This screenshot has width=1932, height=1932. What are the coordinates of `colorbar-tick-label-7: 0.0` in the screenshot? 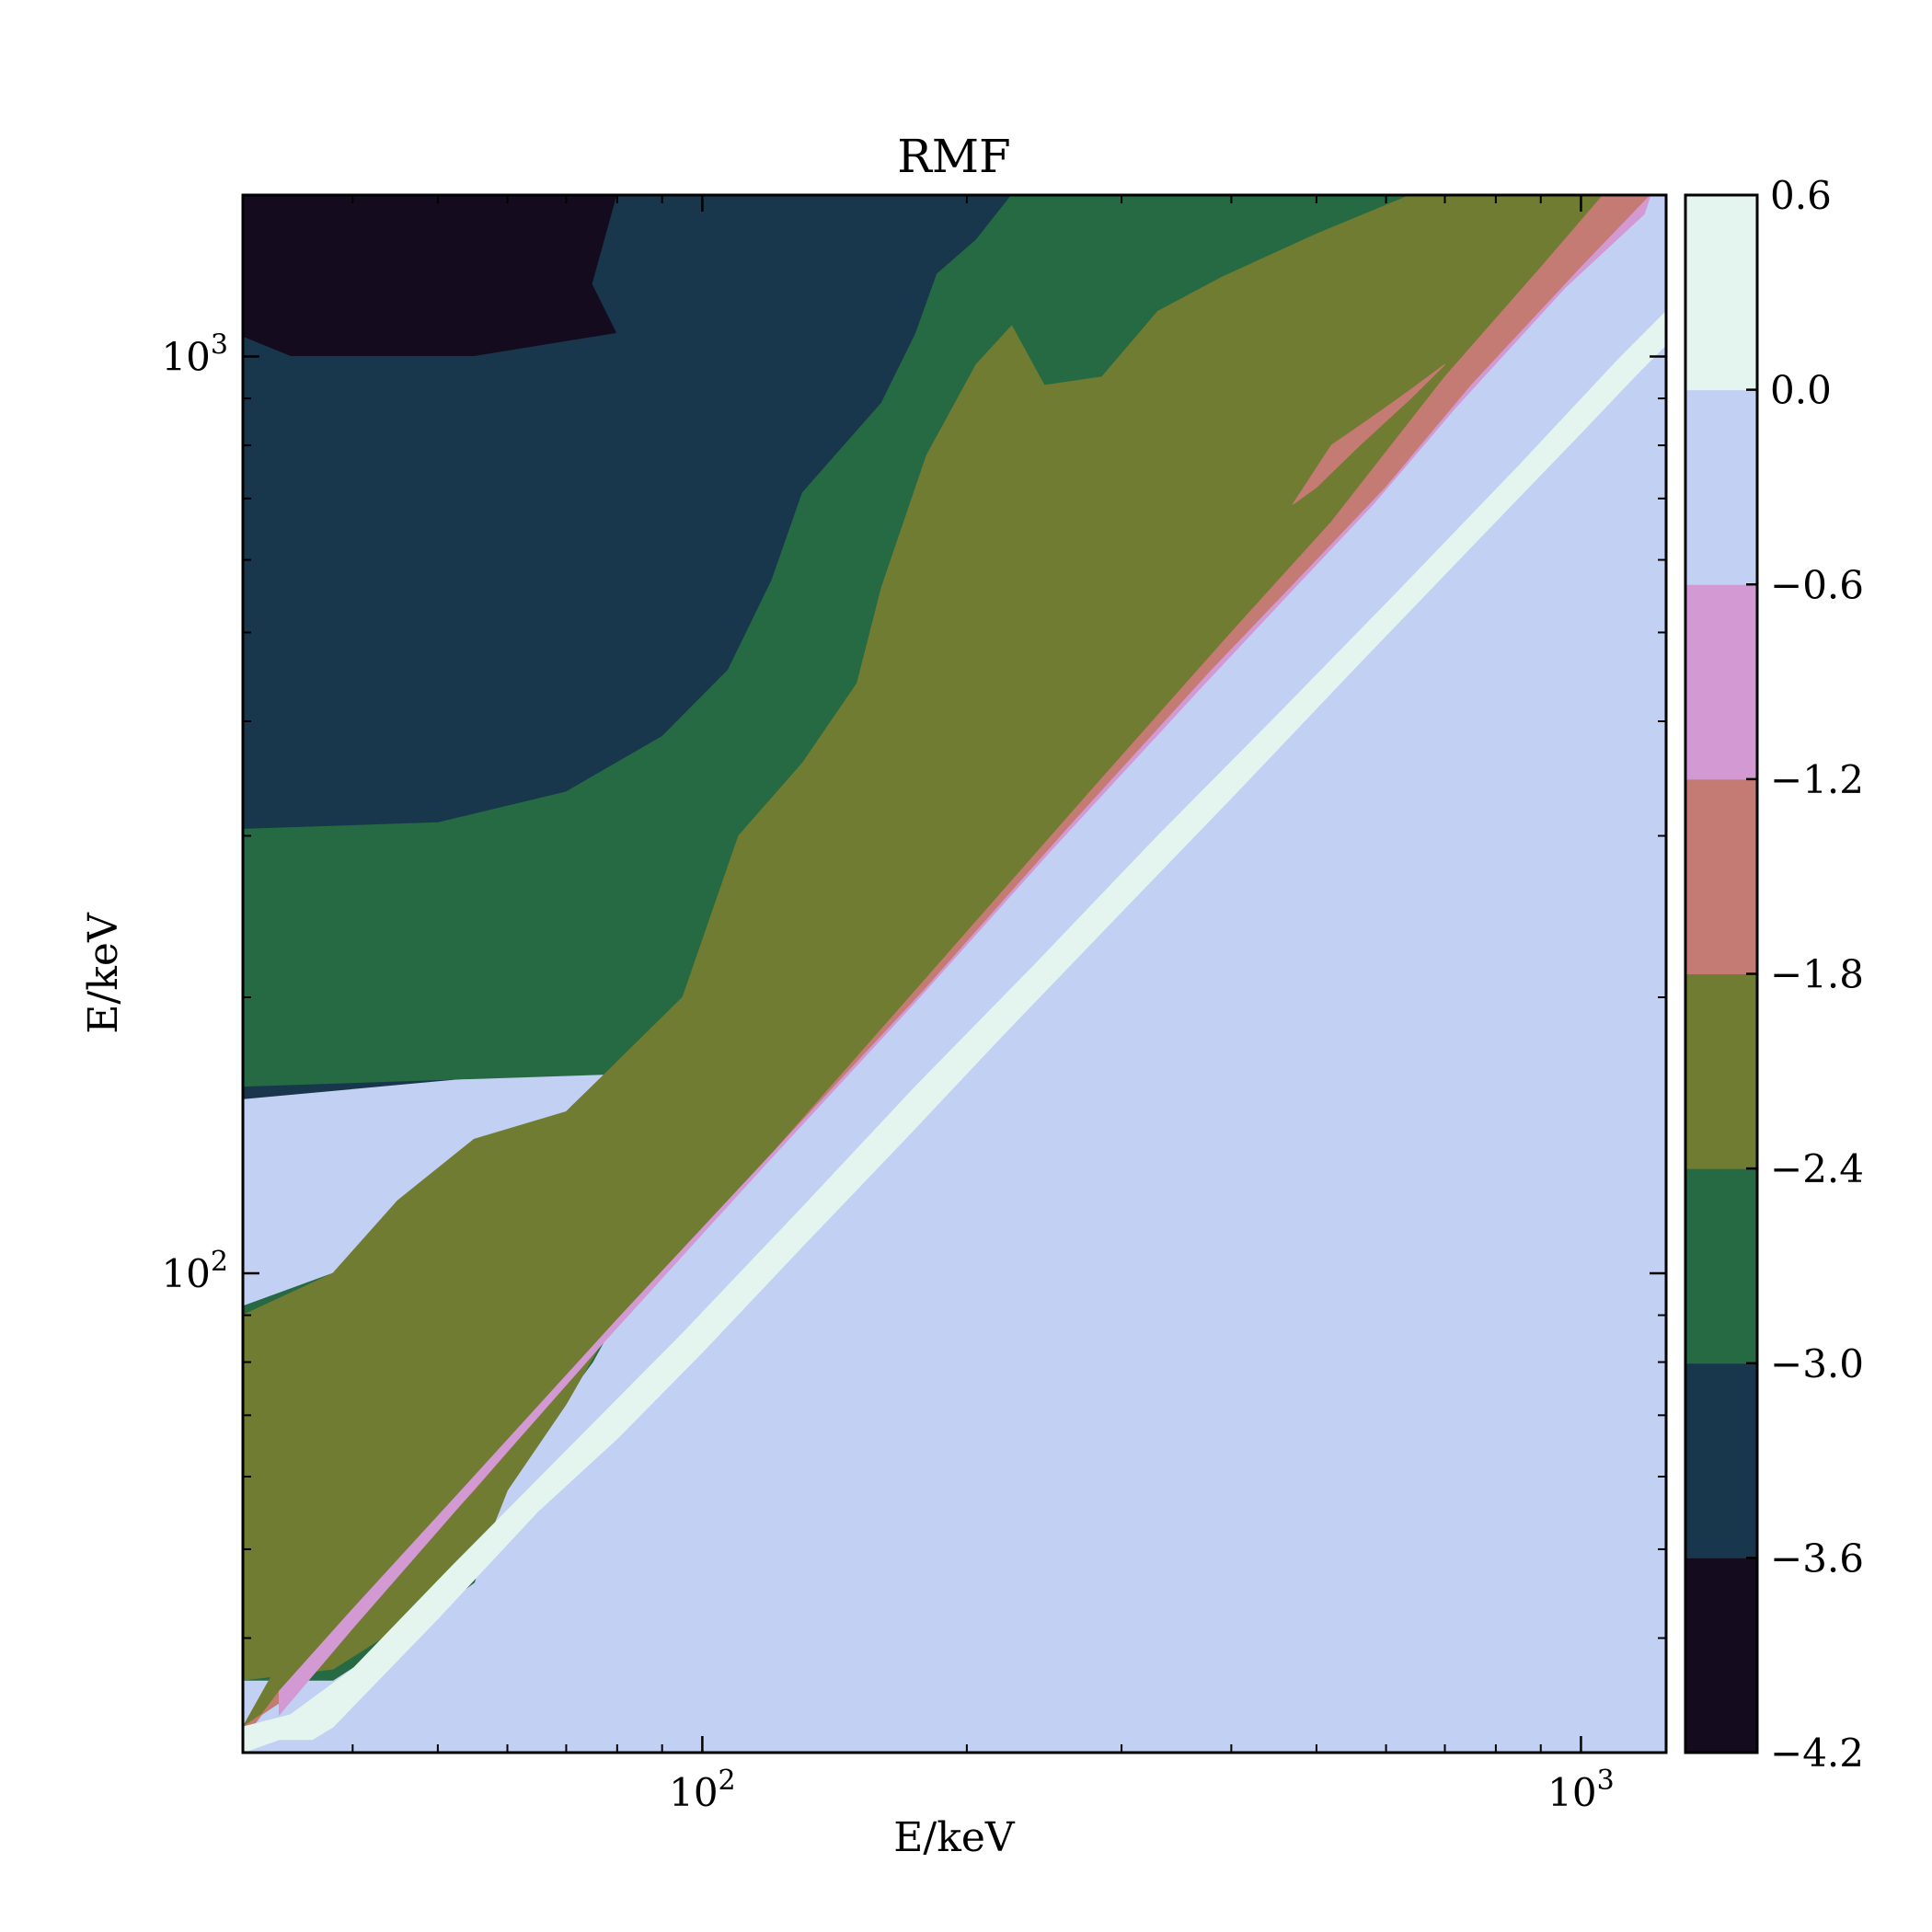 It's located at (1801, 390).